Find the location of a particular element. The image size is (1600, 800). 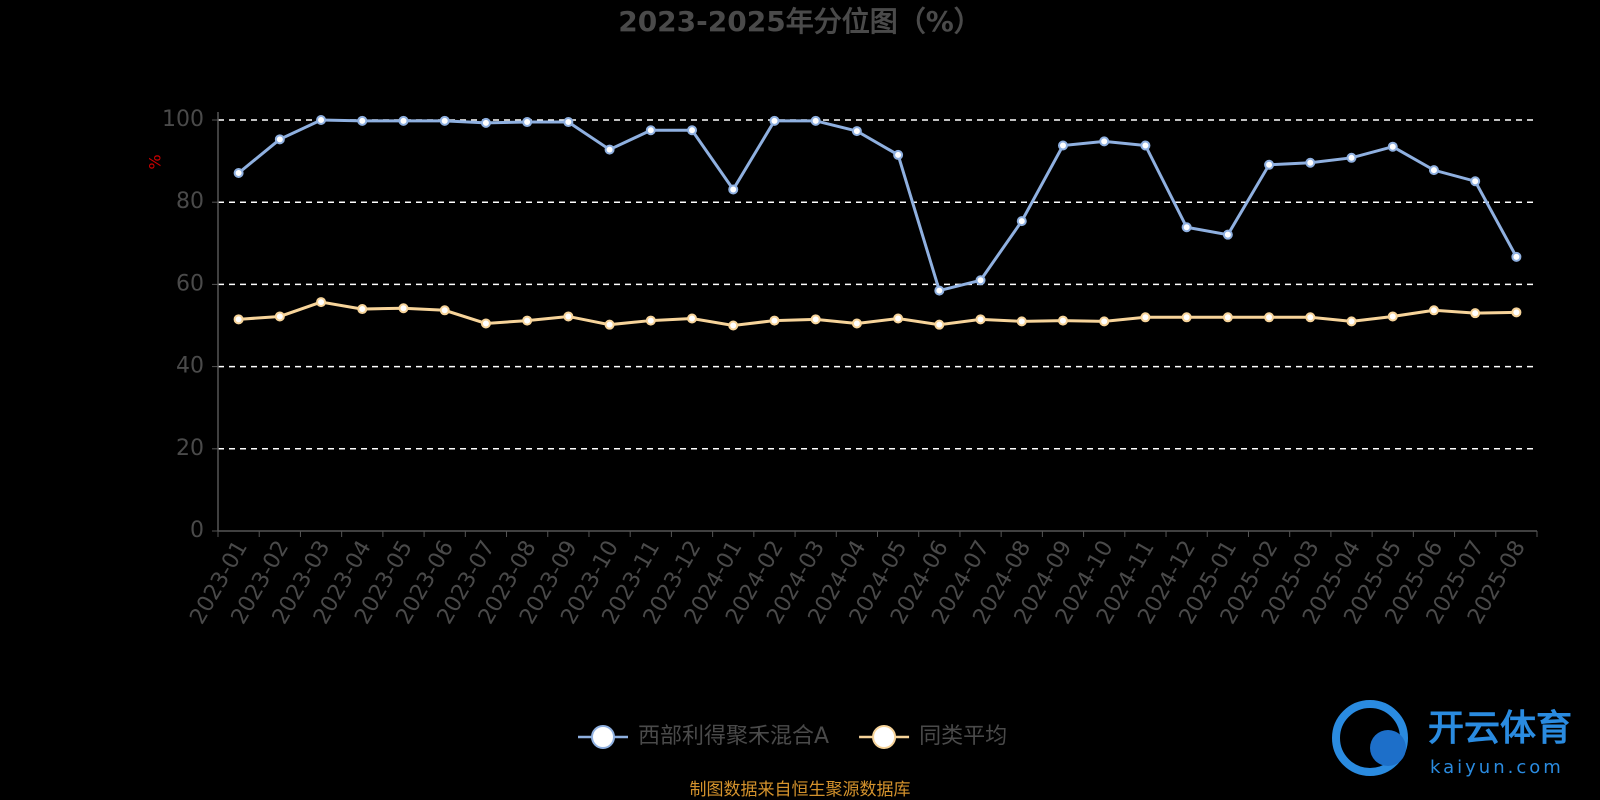

legend-label: 西部利得聚禾混合A is located at coordinates (733, 736).